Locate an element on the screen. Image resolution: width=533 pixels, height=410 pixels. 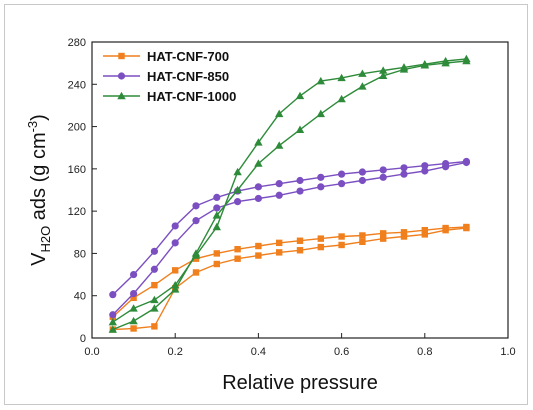
legend: HAT-CNF-700 HAT-CNF-850 HAT-CNF-1000 is located at coordinates (169, 76).